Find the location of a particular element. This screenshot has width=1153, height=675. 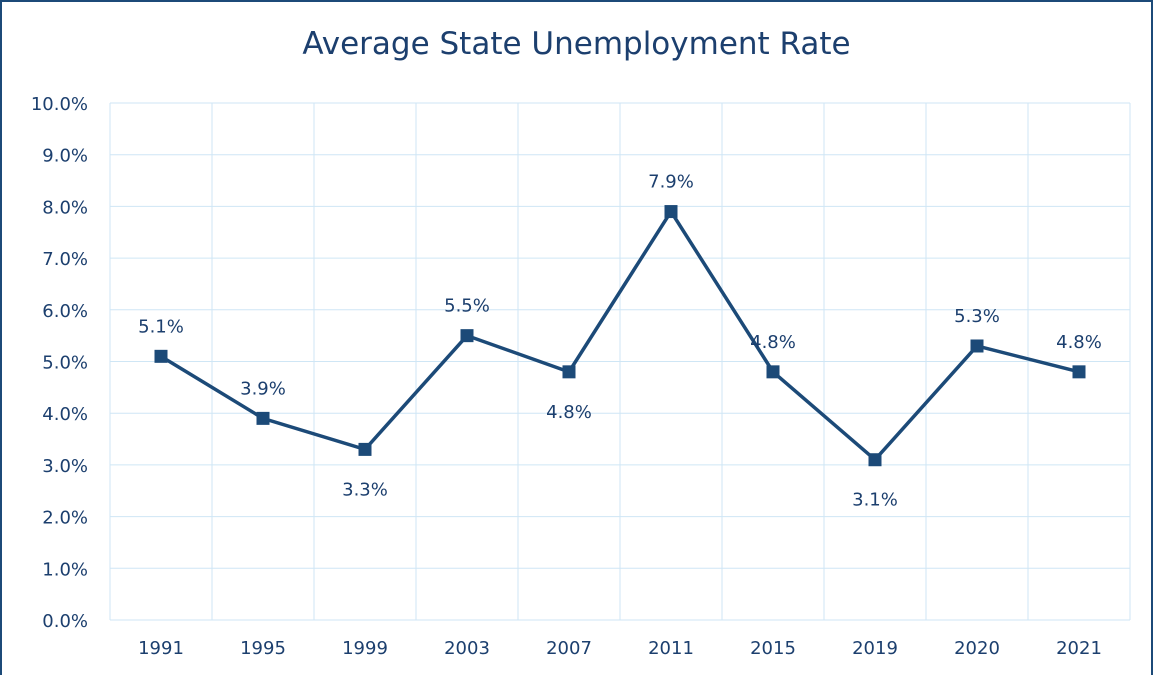

x-tick-label: 2011 is located at coordinates (671, 648).